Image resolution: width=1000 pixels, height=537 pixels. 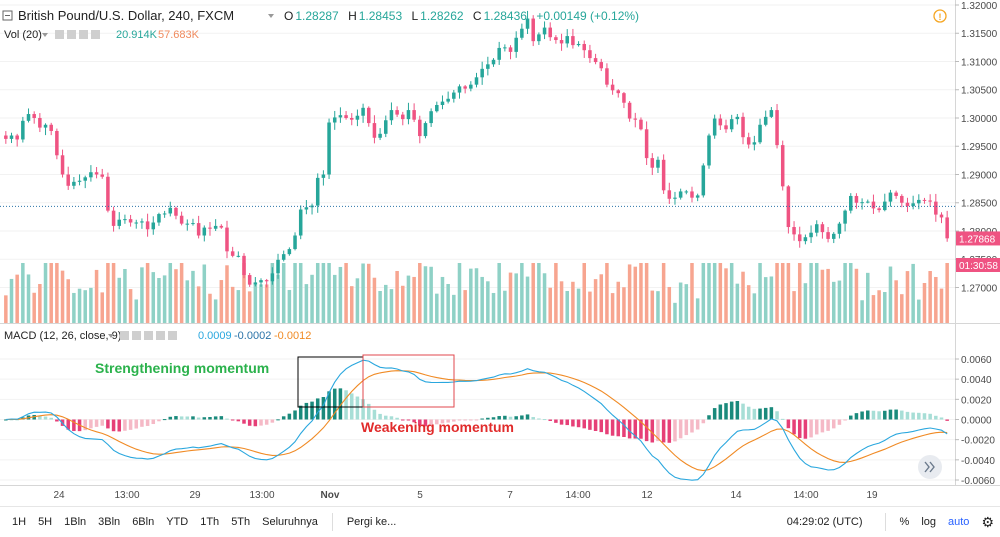 What do you see at coordinates (45, 522) in the screenshot?
I see `range-button-5h: 5H` at bounding box center [45, 522].